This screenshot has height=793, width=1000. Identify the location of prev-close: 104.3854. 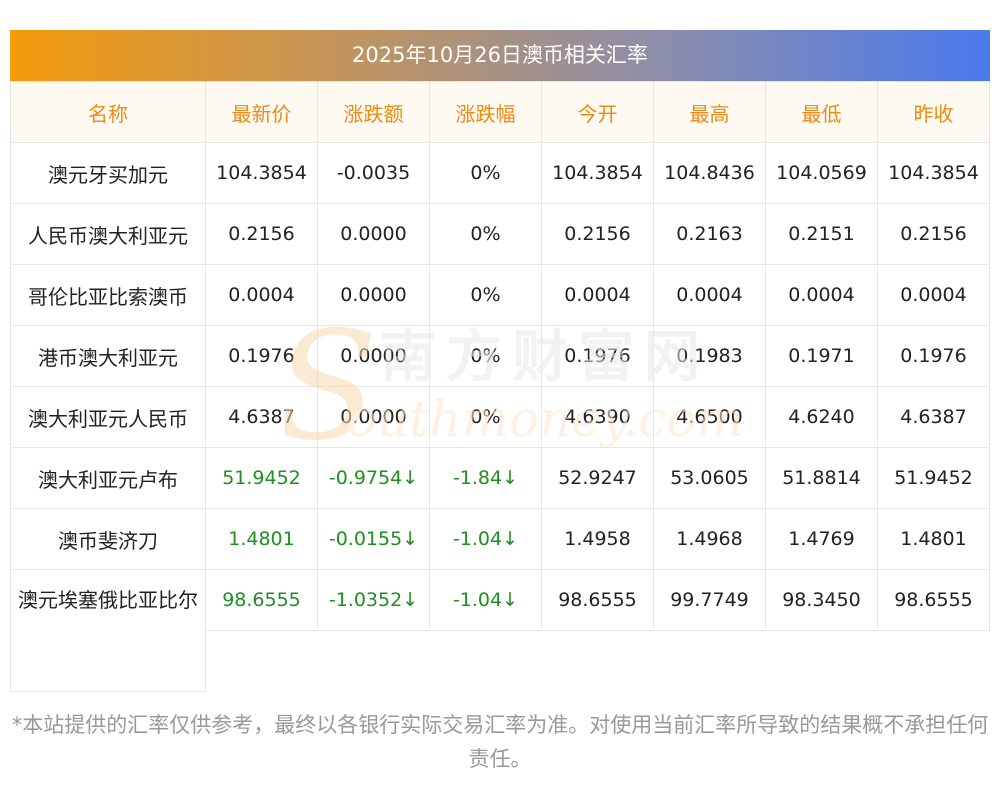
(933, 173).